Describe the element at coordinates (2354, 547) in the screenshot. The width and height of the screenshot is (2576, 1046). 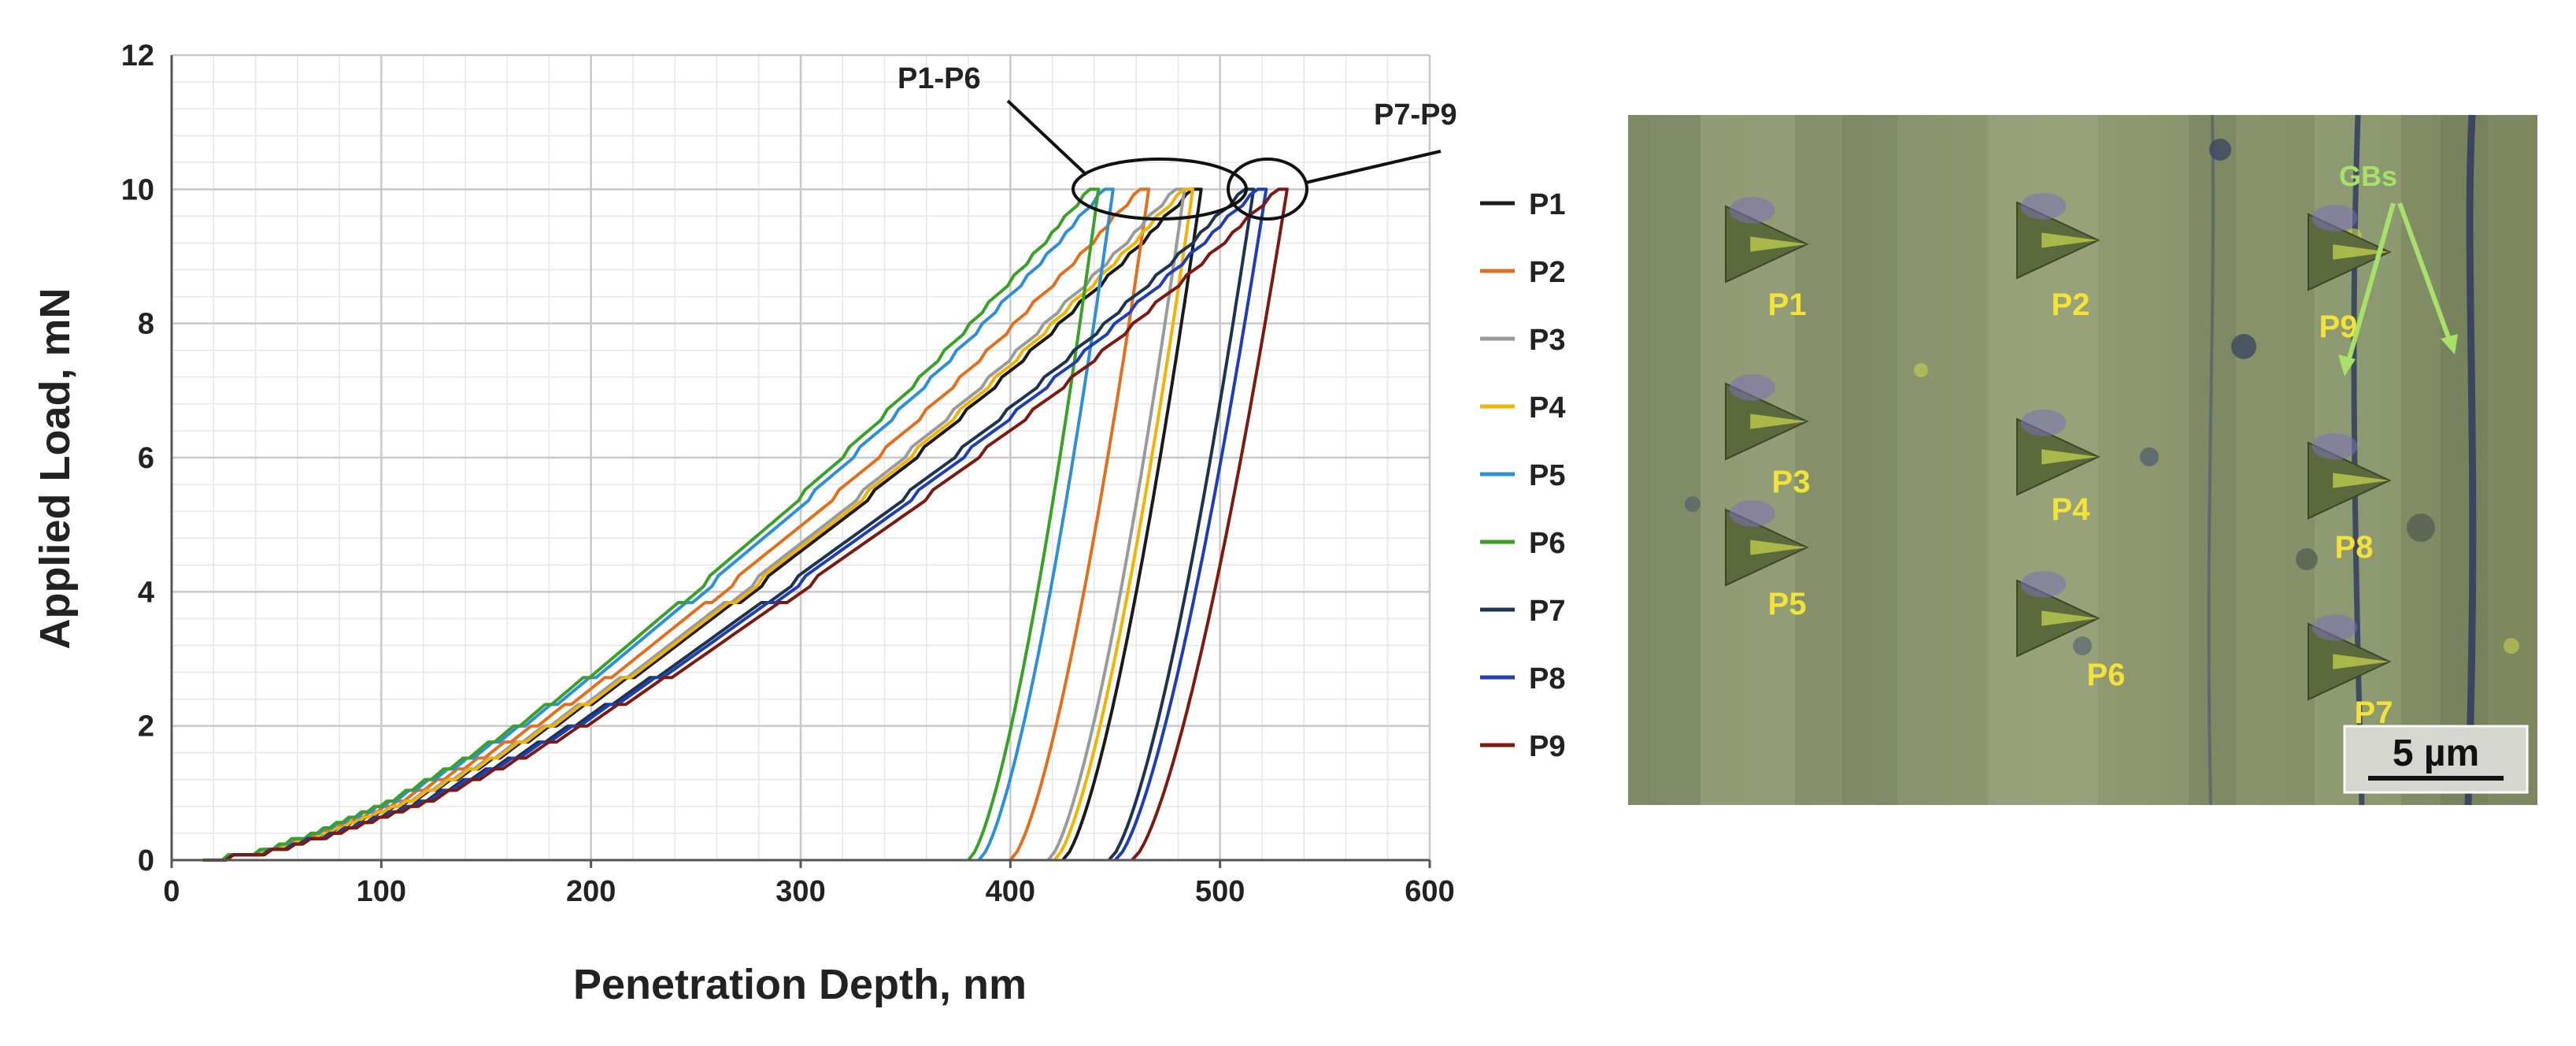
I see `indent-label-p8: P8` at that location.